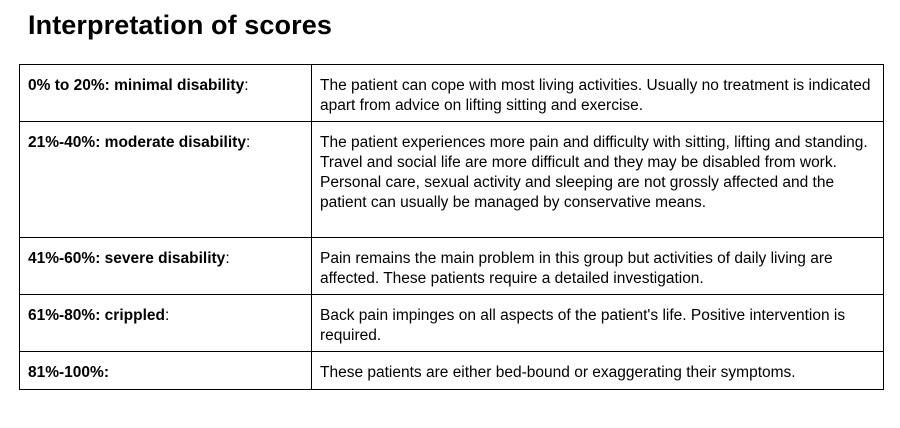  What do you see at coordinates (180, 25) in the screenshot?
I see `page-title: Interpretation of scores` at bounding box center [180, 25].